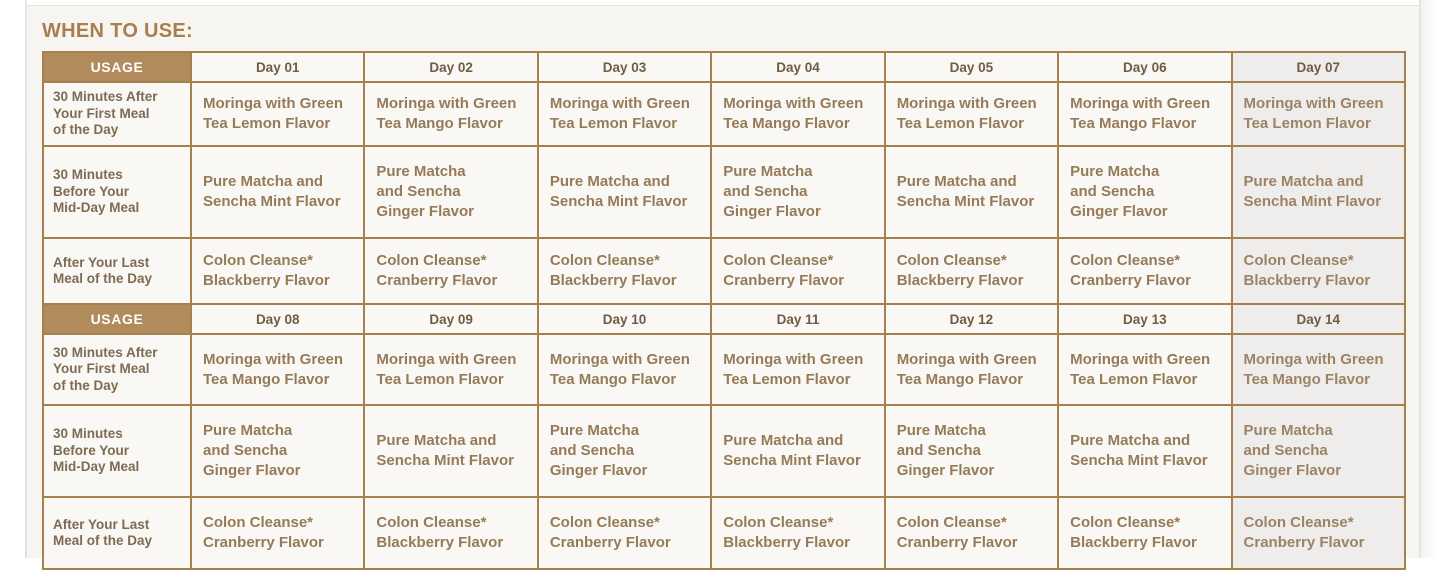 This screenshot has height=570, width=1445. I want to click on day-header-cell: Day 12, so click(971, 319).